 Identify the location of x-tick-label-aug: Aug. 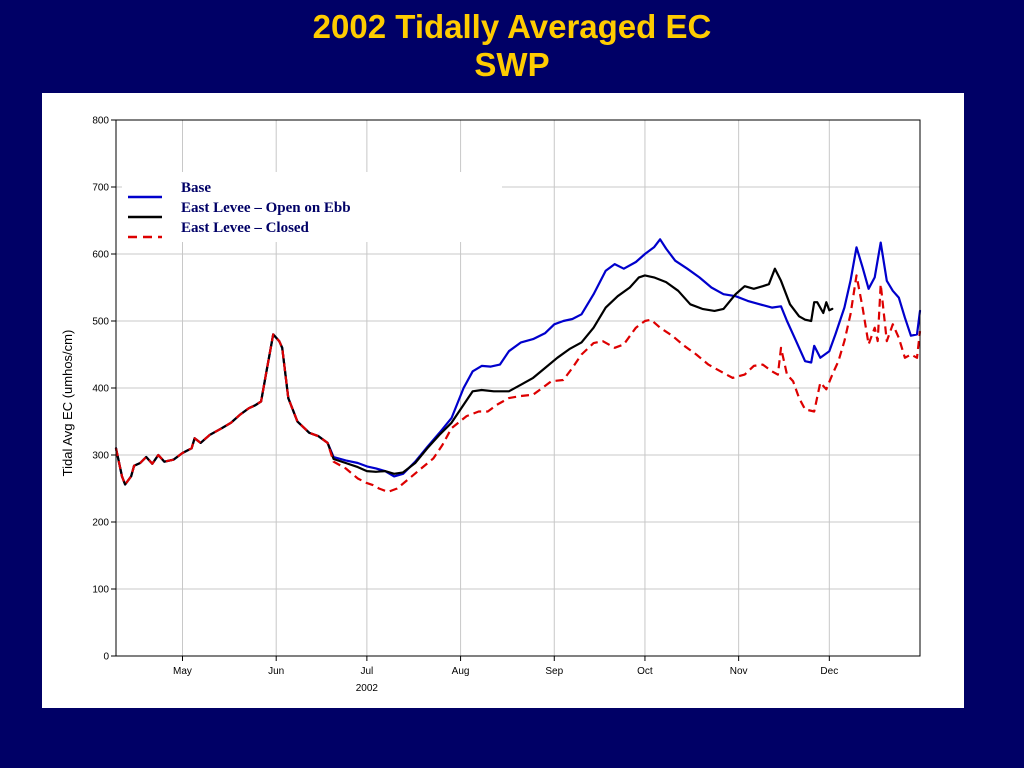
(461, 671).